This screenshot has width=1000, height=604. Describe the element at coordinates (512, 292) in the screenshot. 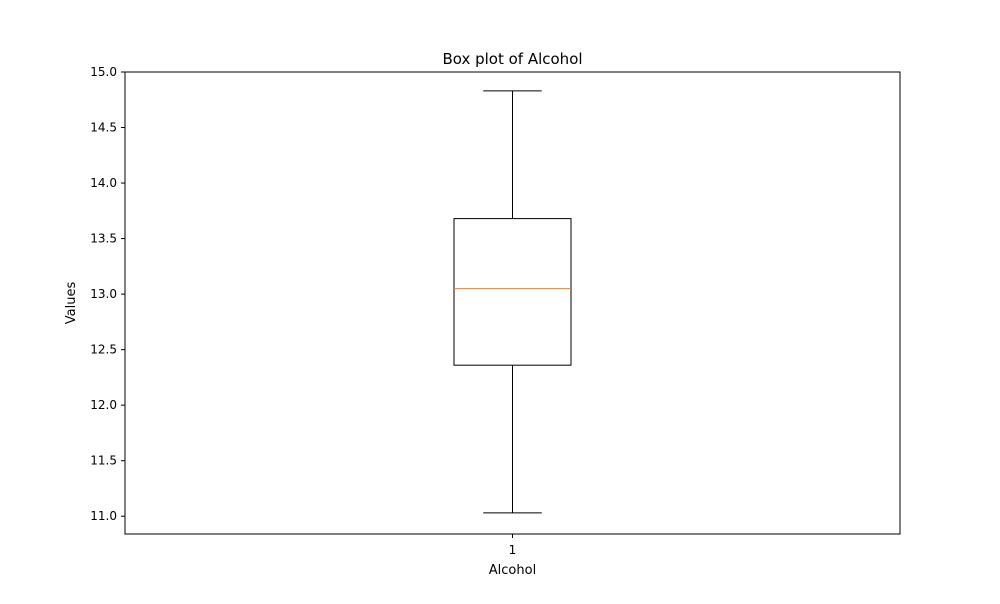

I see `interquartile-box` at that location.